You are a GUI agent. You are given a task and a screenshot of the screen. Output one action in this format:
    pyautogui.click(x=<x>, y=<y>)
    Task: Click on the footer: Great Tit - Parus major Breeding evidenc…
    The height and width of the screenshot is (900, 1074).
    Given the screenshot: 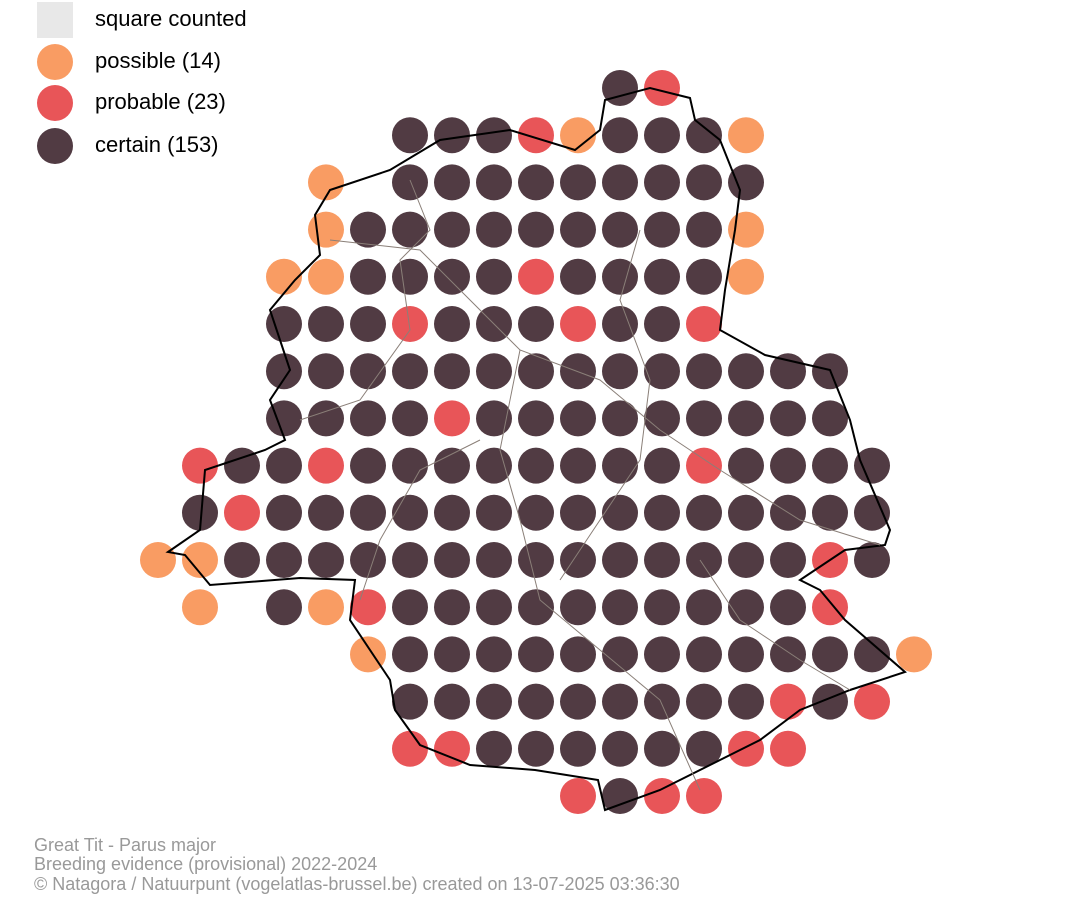 What is the action you would take?
    pyautogui.click(x=357, y=864)
    